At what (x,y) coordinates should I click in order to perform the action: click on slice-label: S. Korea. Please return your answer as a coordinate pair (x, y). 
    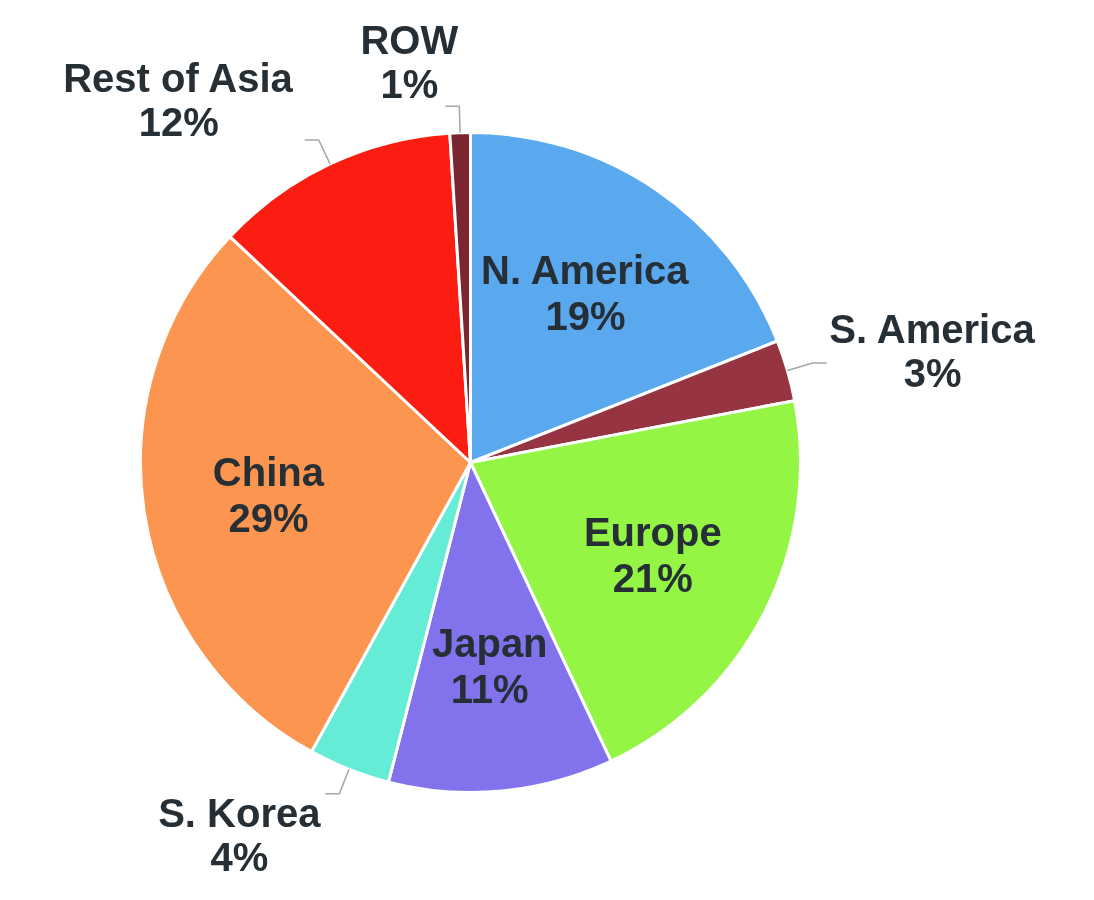
    Looking at the image, I should click on (240, 812).